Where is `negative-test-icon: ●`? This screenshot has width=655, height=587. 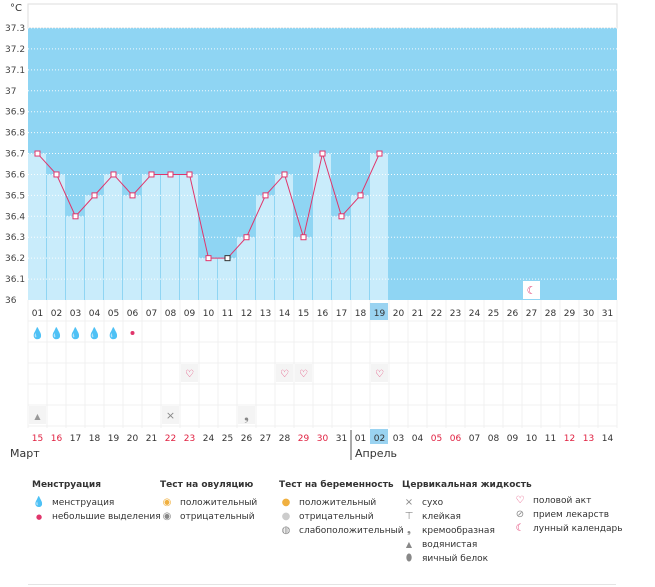
negative-test-icon: ● is located at coordinates (286, 516).